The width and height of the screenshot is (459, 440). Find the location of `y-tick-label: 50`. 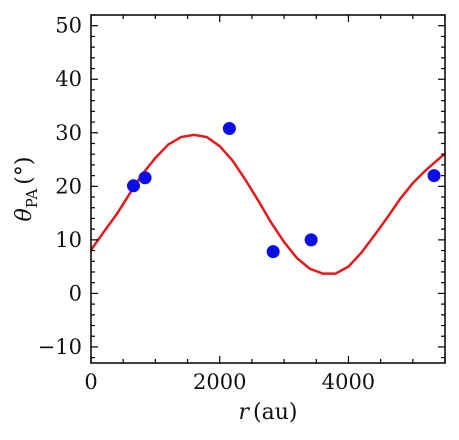

y-tick-label: 50 is located at coordinates (68, 26).